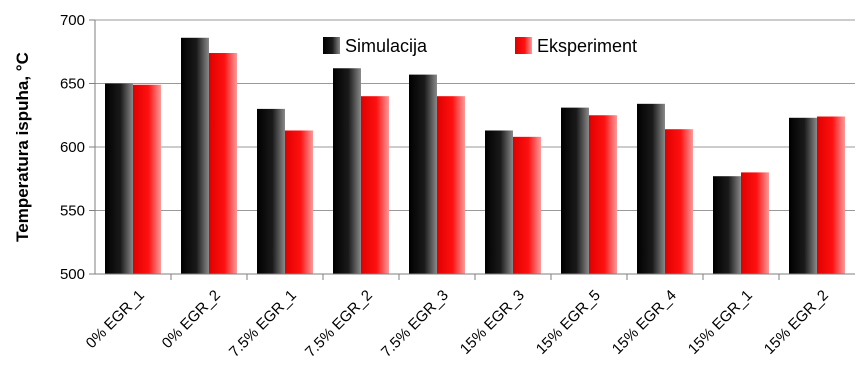 The width and height of the screenshot is (856, 376). Describe the element at coordinates (480, 46) in the screenshot. I see `legend: Simulacija Eksperiment` at that location.